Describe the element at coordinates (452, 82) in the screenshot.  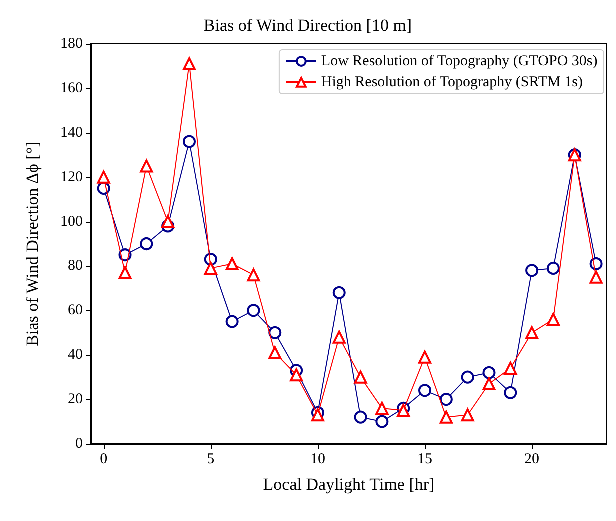
I see `legend-label: High Resolution of Topography (SRTM 1s)` at that location.